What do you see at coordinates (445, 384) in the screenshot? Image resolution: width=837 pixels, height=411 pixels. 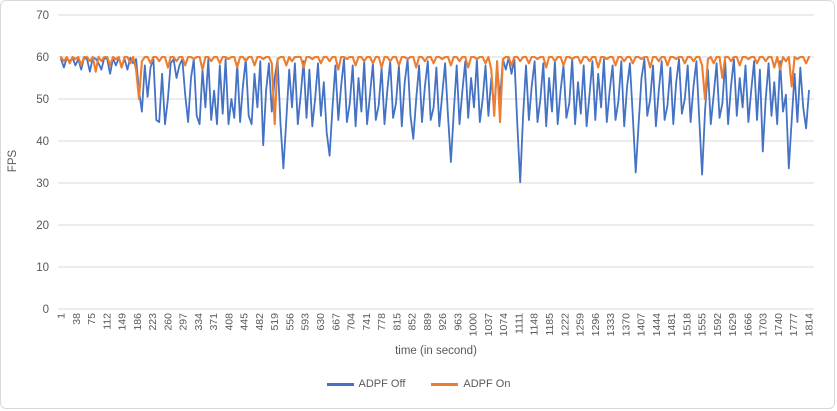 I see `legend-line-swatch-orange` at bounding box center [445, 384].